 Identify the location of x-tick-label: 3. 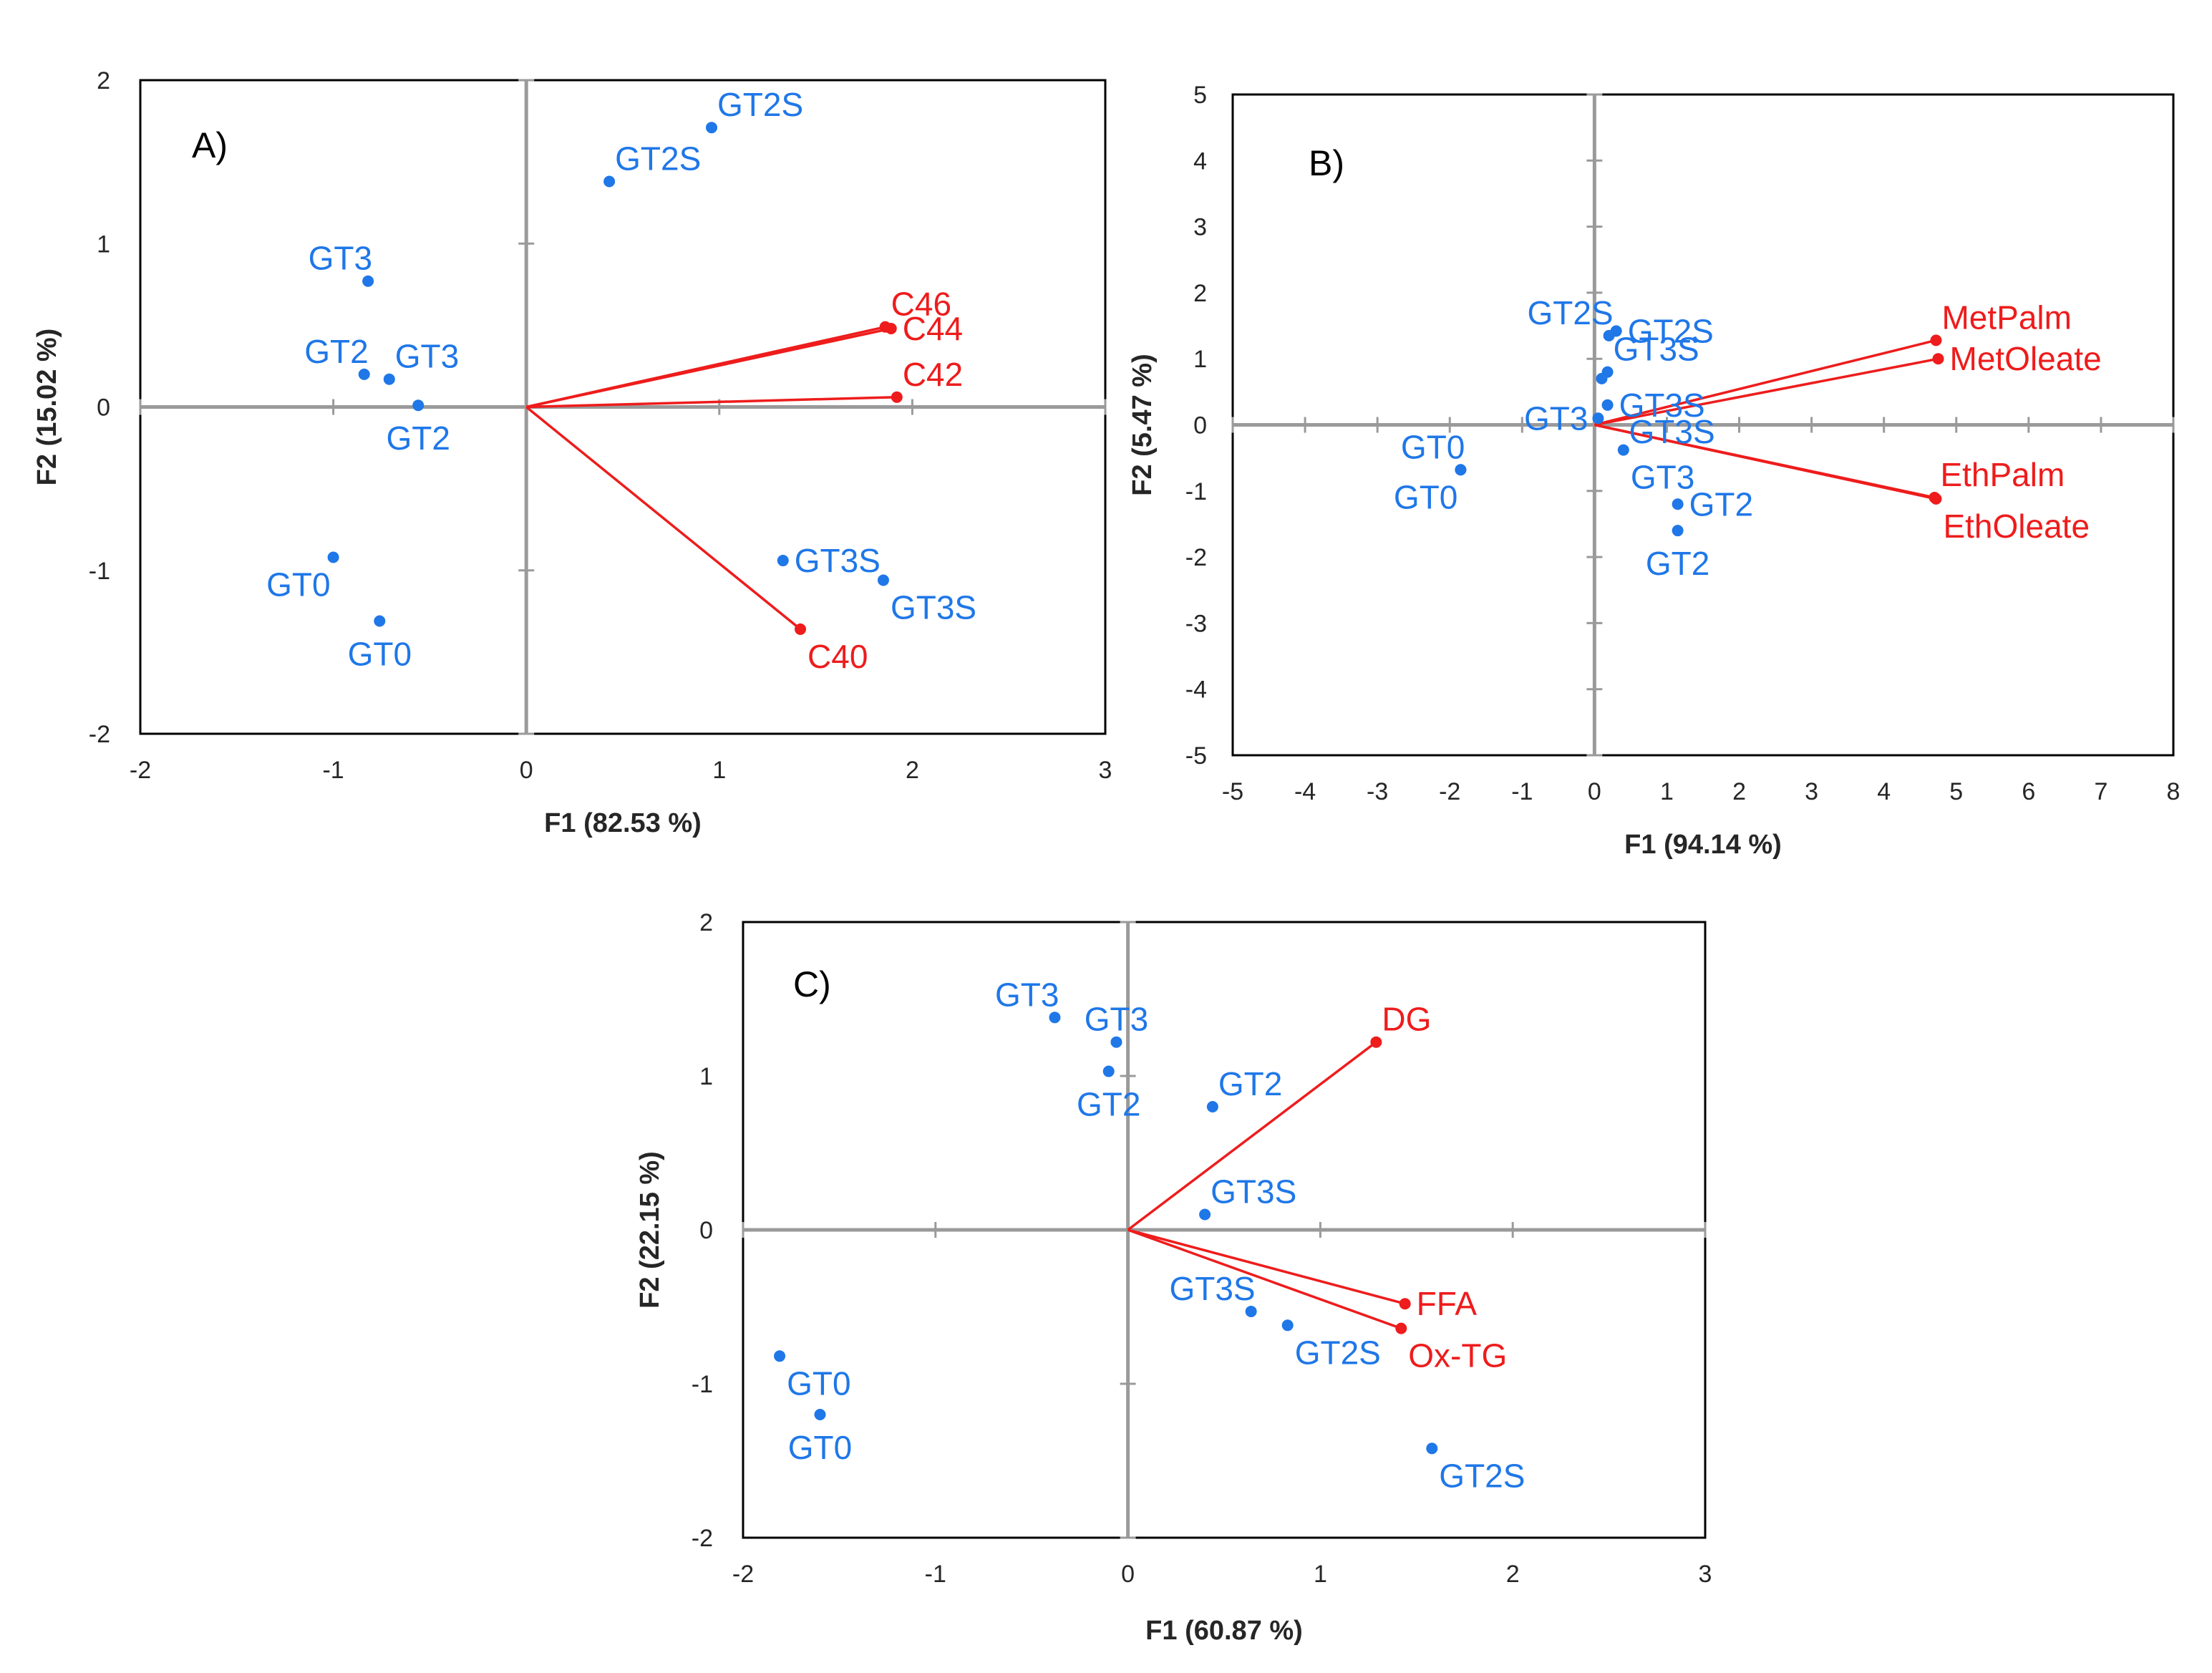
(1706, 1574).